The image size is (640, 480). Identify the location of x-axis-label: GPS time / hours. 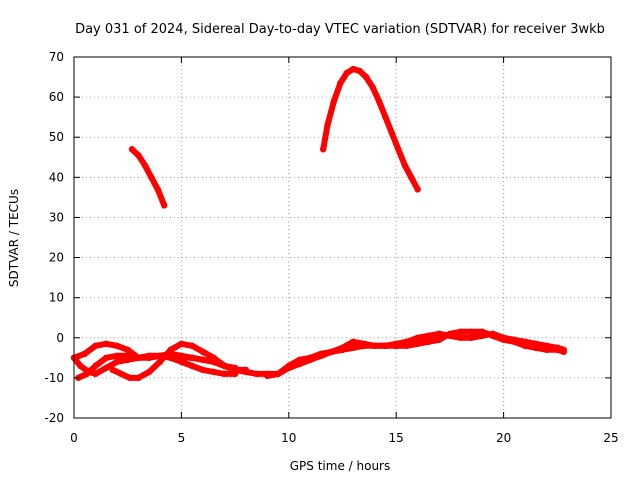
(340, 466).